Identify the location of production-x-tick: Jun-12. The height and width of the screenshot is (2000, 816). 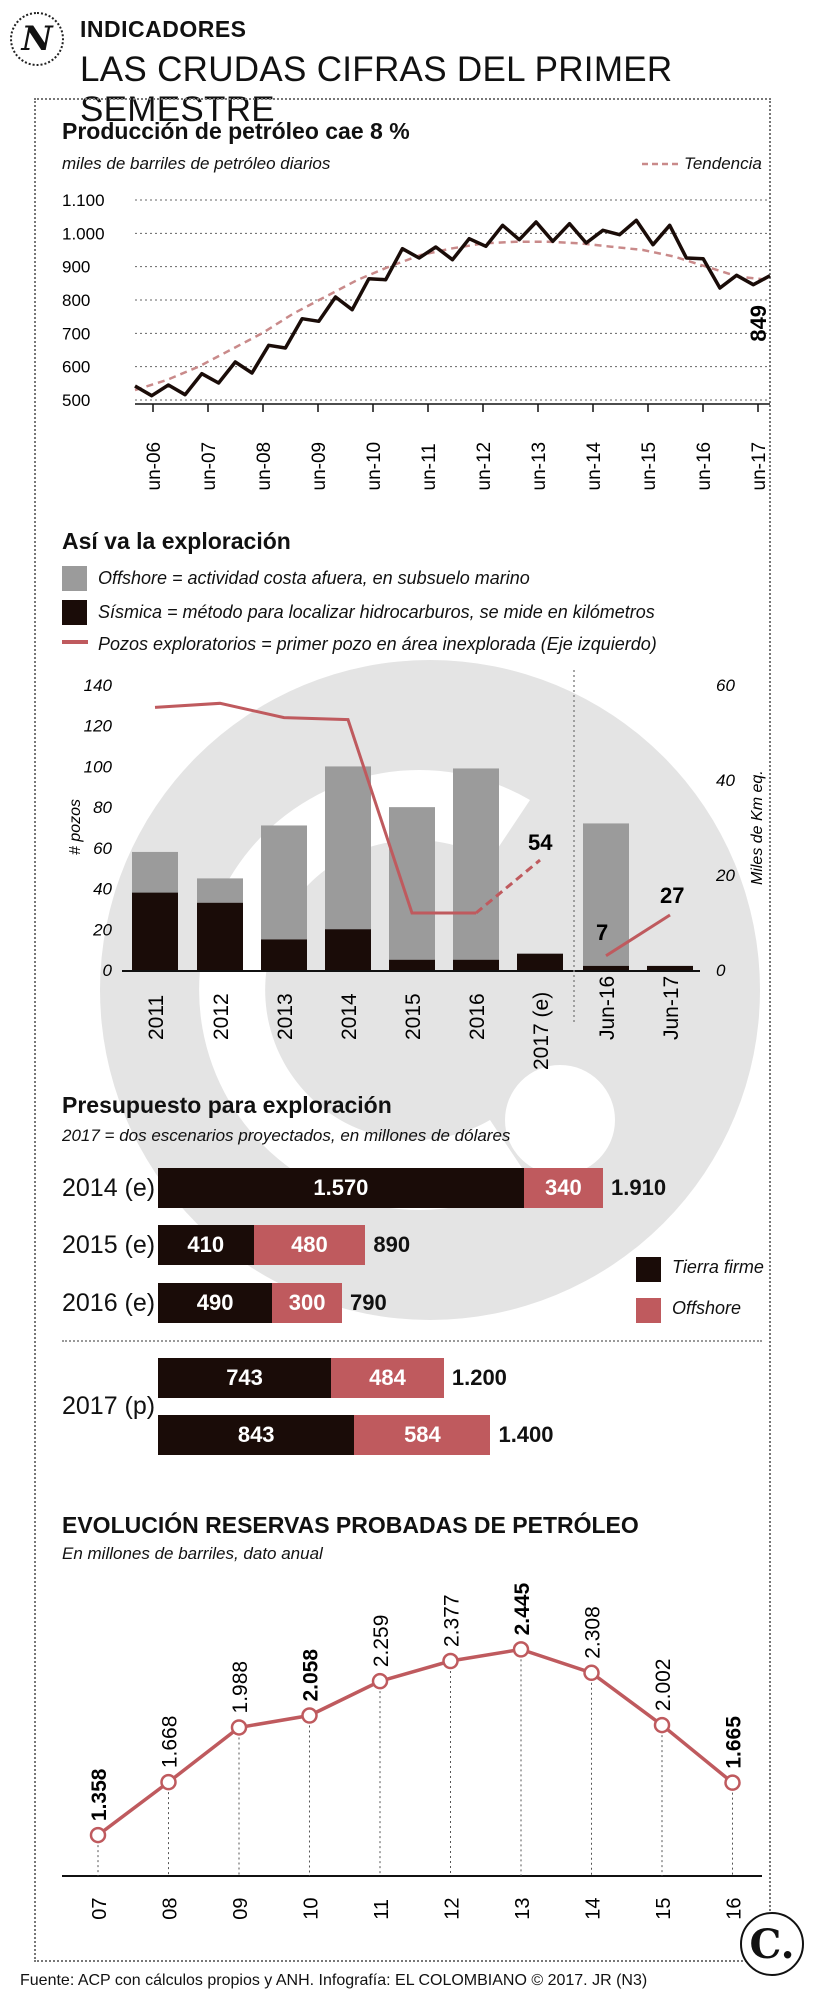
(484, 466).